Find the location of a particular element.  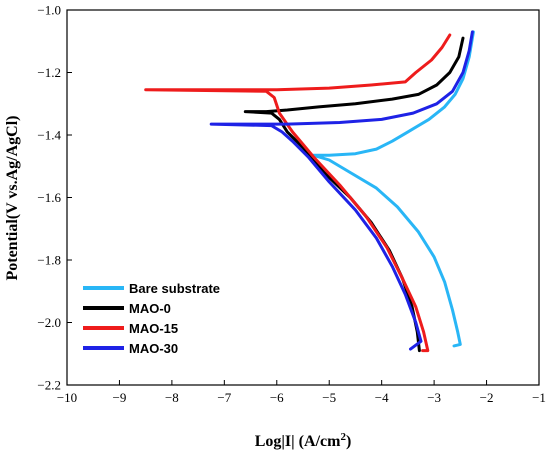

x-tick-label: −10 is located at coordinates (67, 397).